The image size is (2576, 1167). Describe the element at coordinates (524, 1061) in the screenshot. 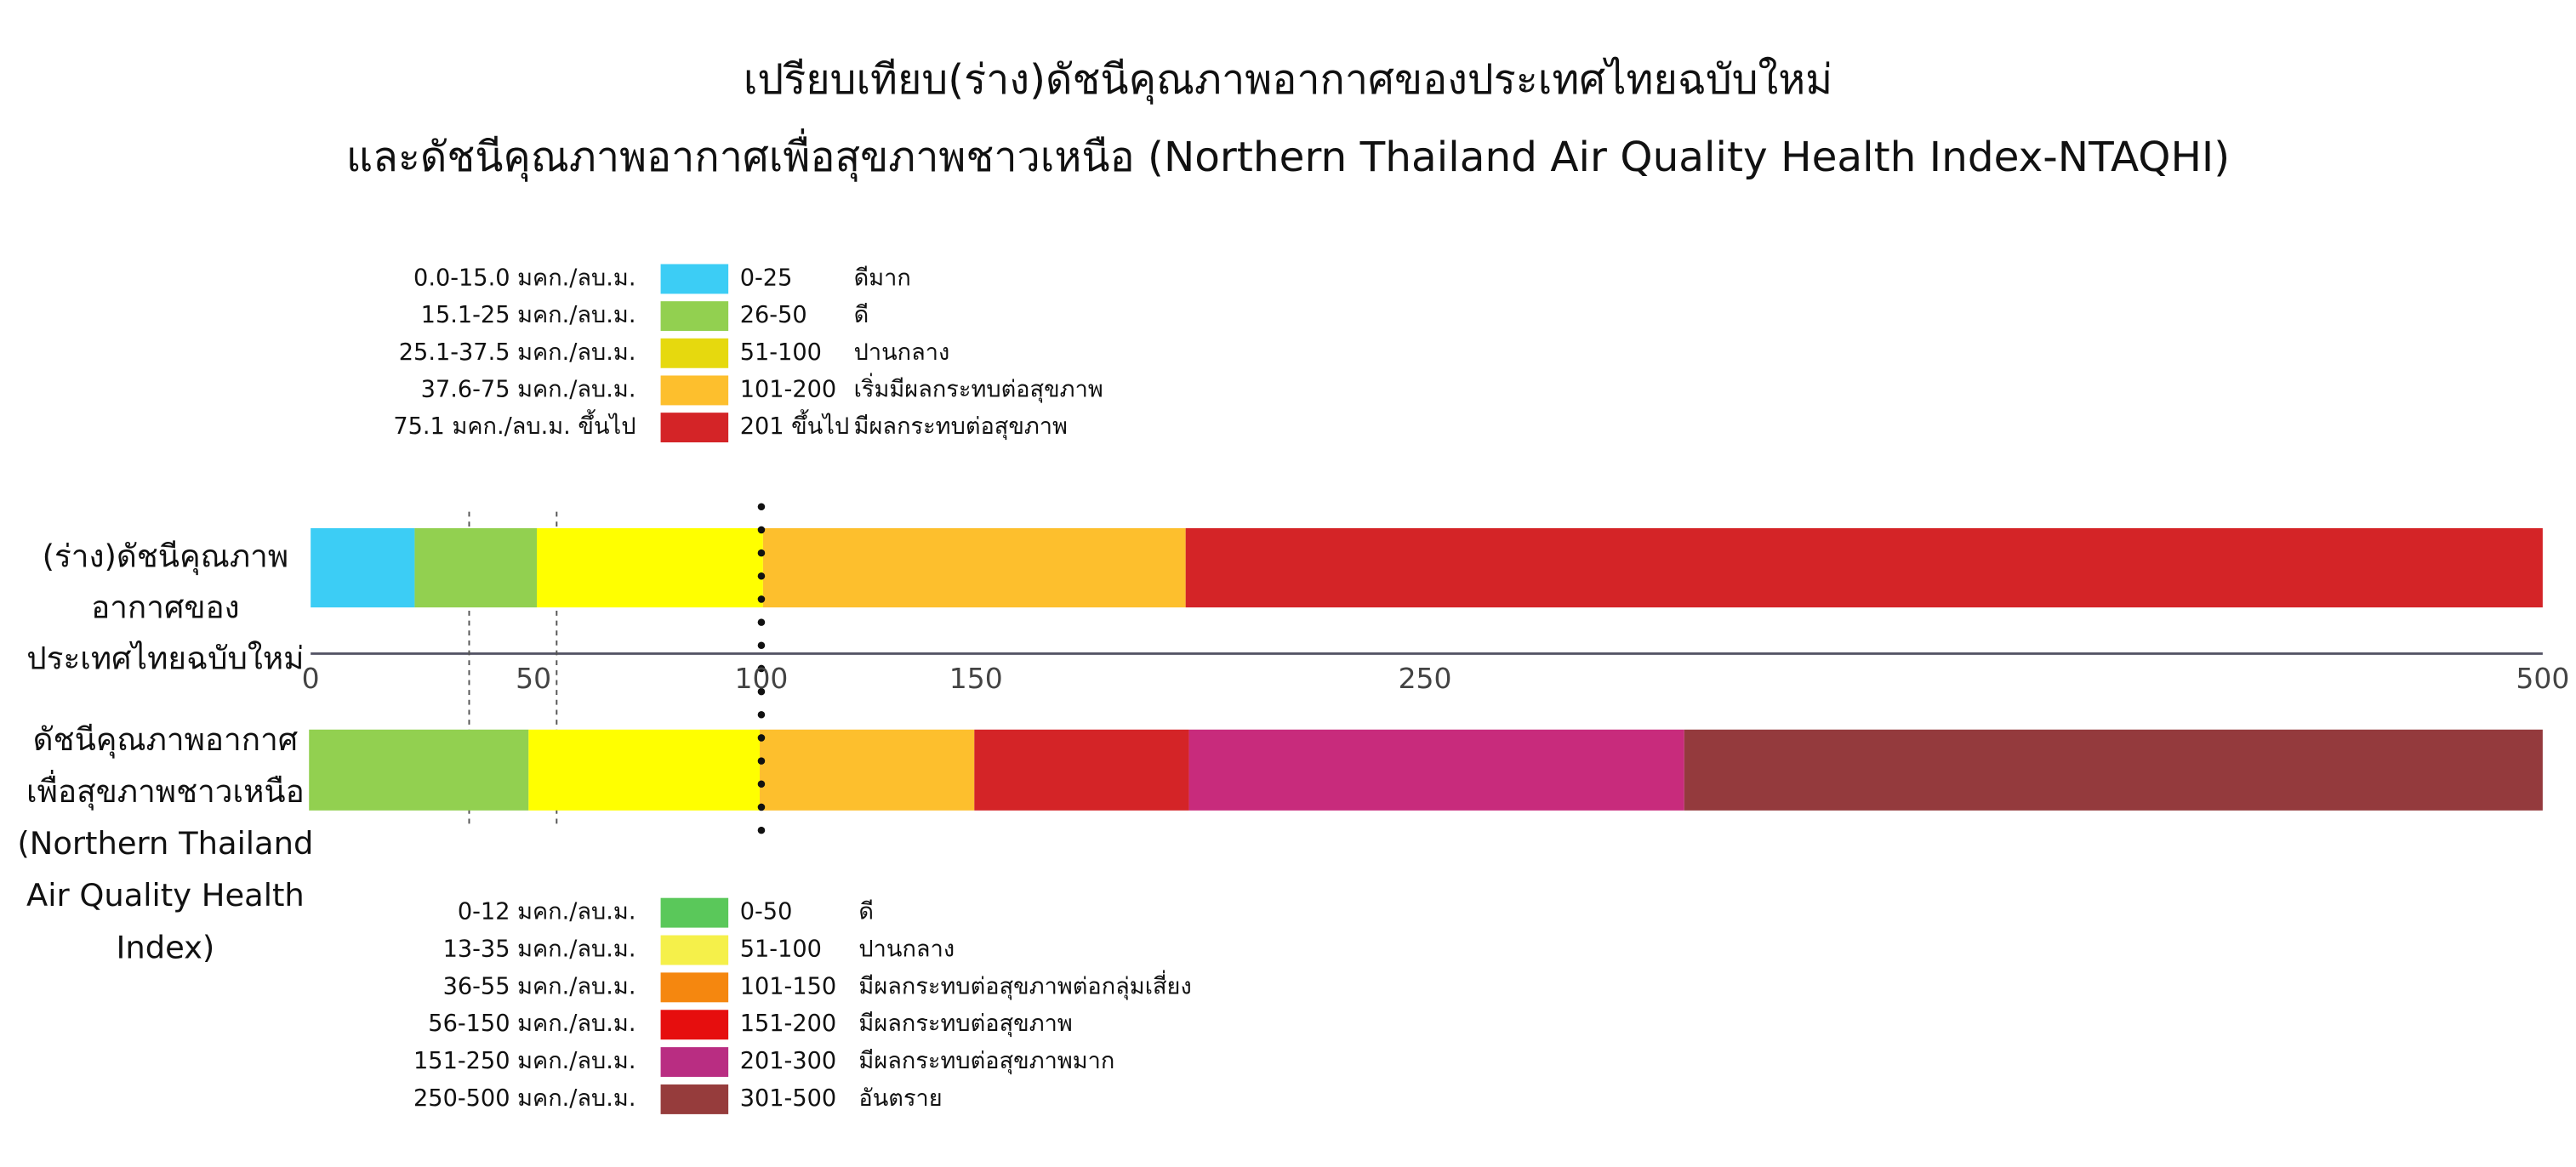

I see `legend-range: 151-250 มคก./ลบ.ม.` at that location.